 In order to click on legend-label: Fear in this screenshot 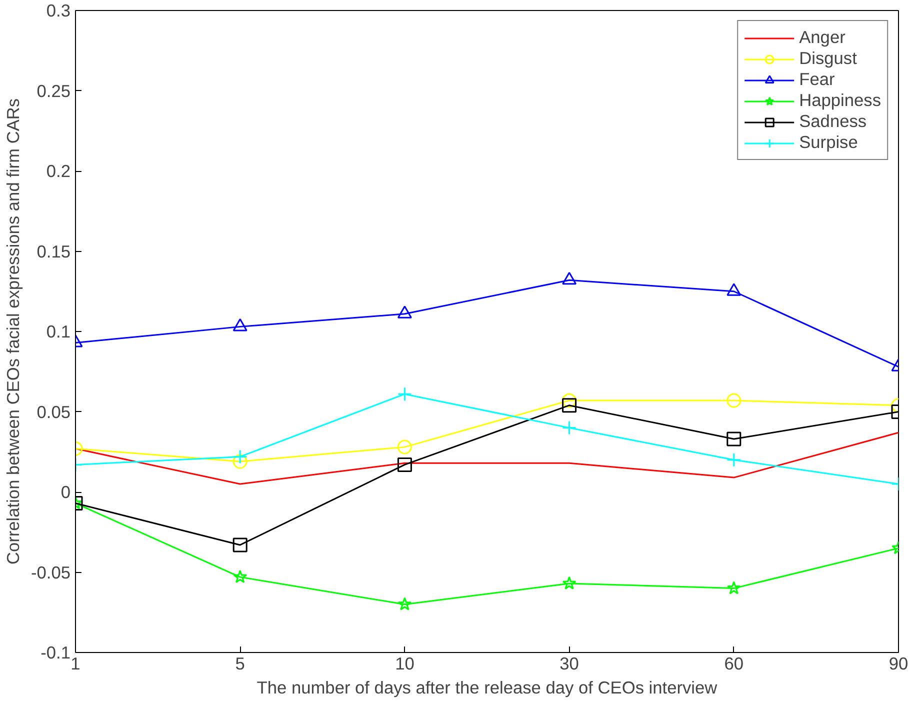, I will do `click(817, 79)`.